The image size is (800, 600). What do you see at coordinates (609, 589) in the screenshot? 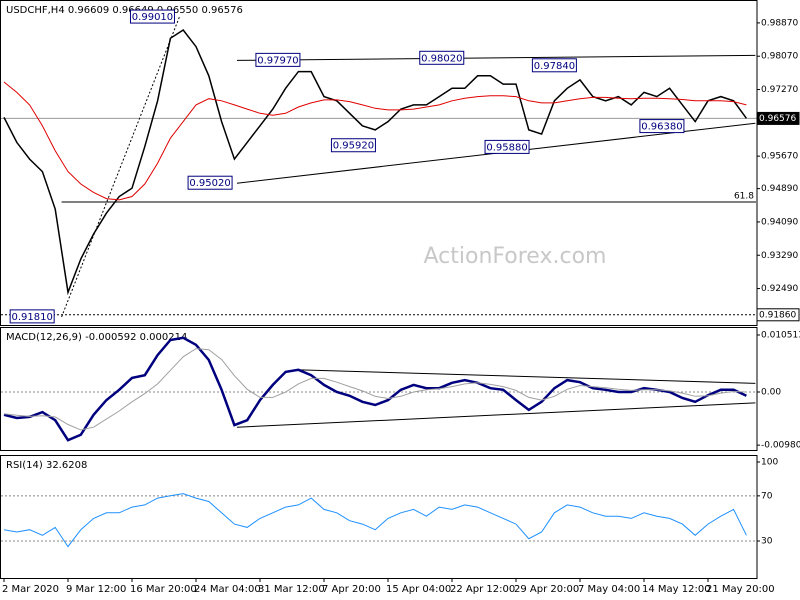
I see `x-tick-label: 7 May 04:00` at bounding box center [609, 589].